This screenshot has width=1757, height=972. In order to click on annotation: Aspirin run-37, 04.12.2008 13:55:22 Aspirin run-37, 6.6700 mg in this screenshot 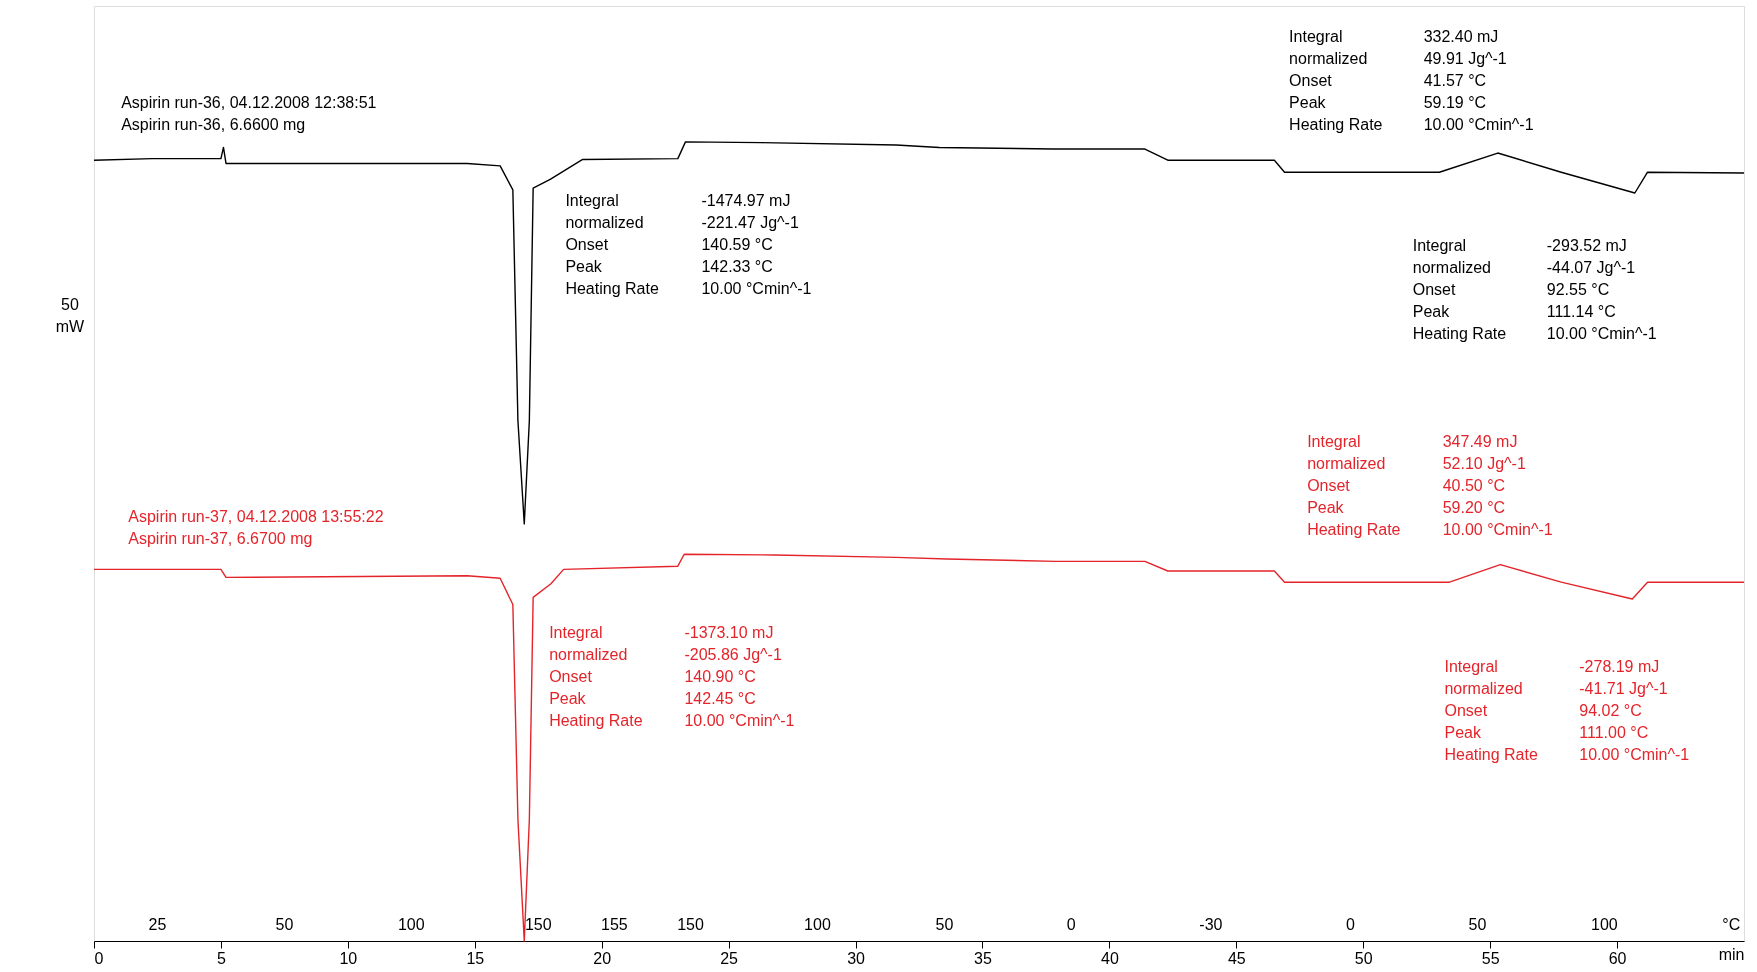, I will do `click(256, 528)`.